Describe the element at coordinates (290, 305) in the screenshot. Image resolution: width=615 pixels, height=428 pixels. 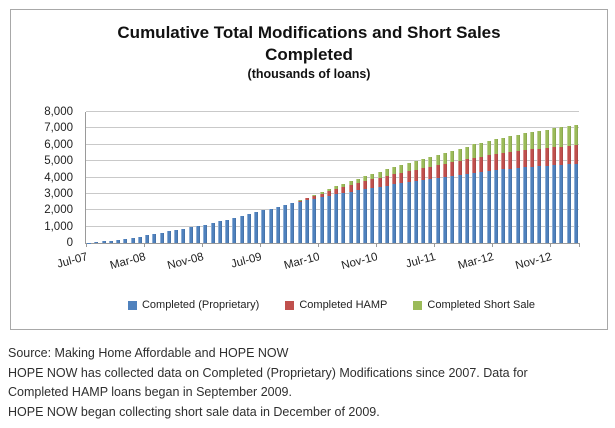
I see `legend-swatch-hamp-icon` at that location.